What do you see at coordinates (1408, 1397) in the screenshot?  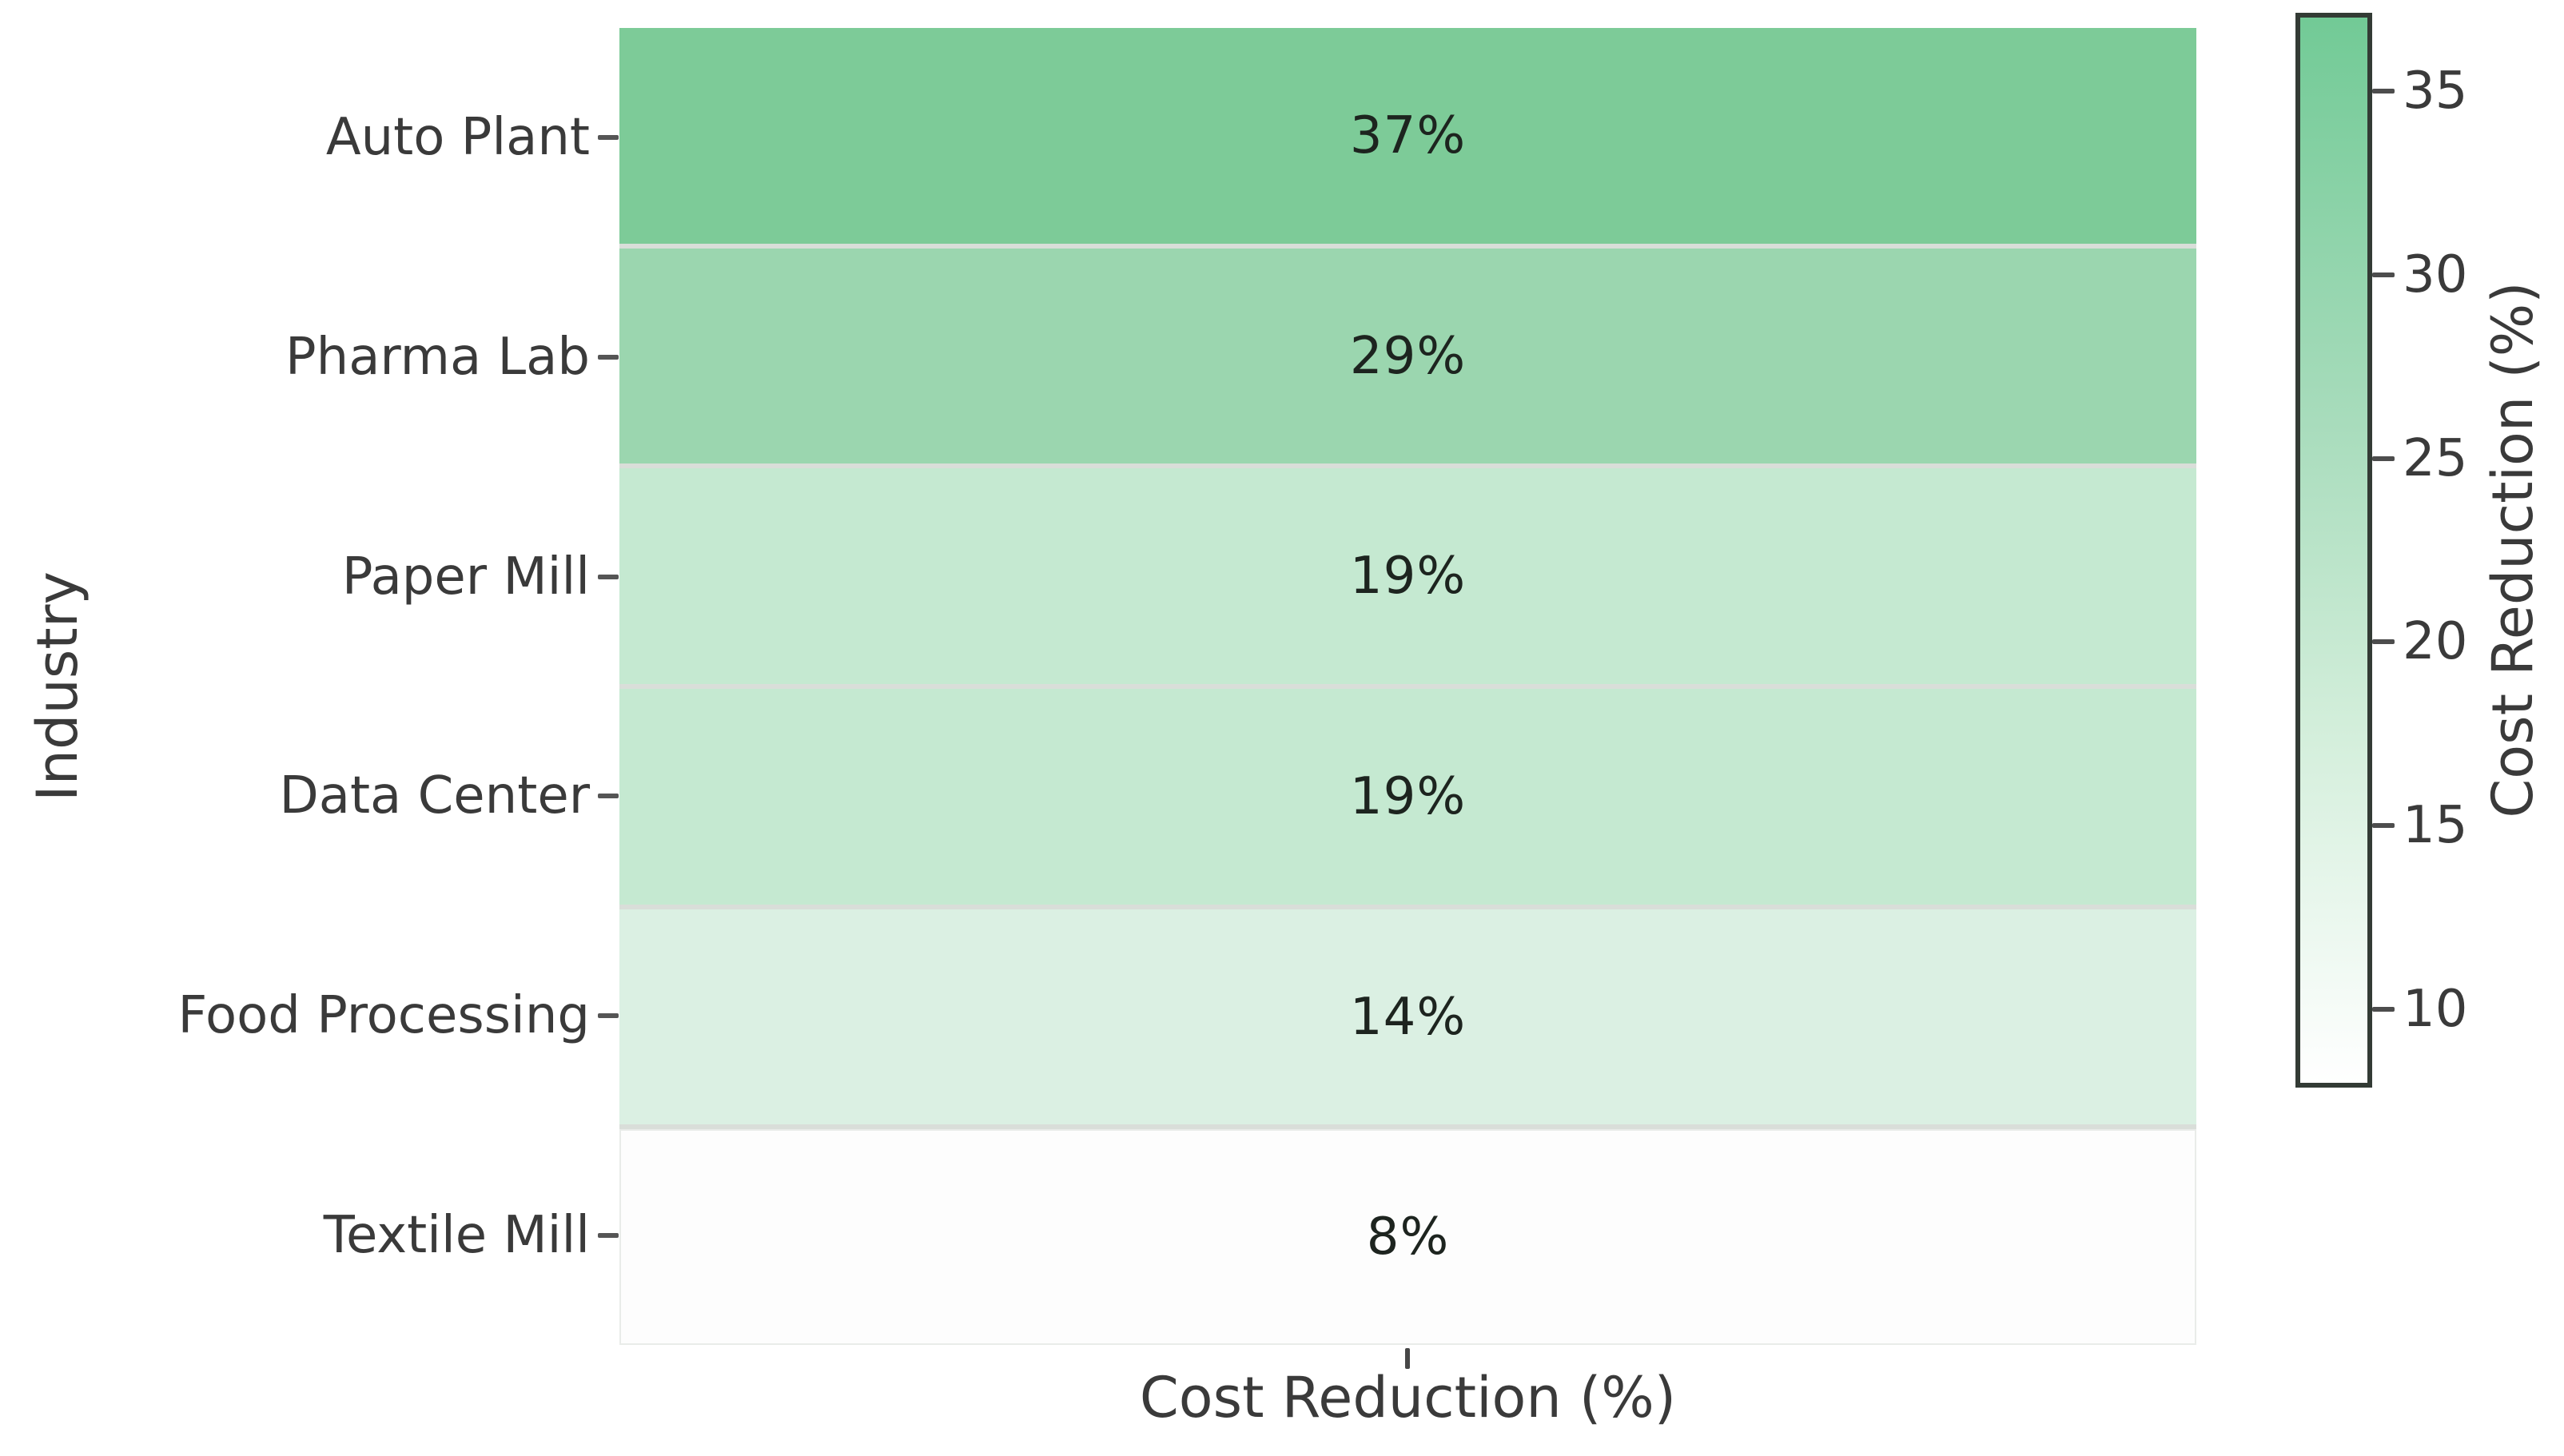 I see `x-axis-title: Cost Reduction (%)` at bounding box center [1408, 1397].